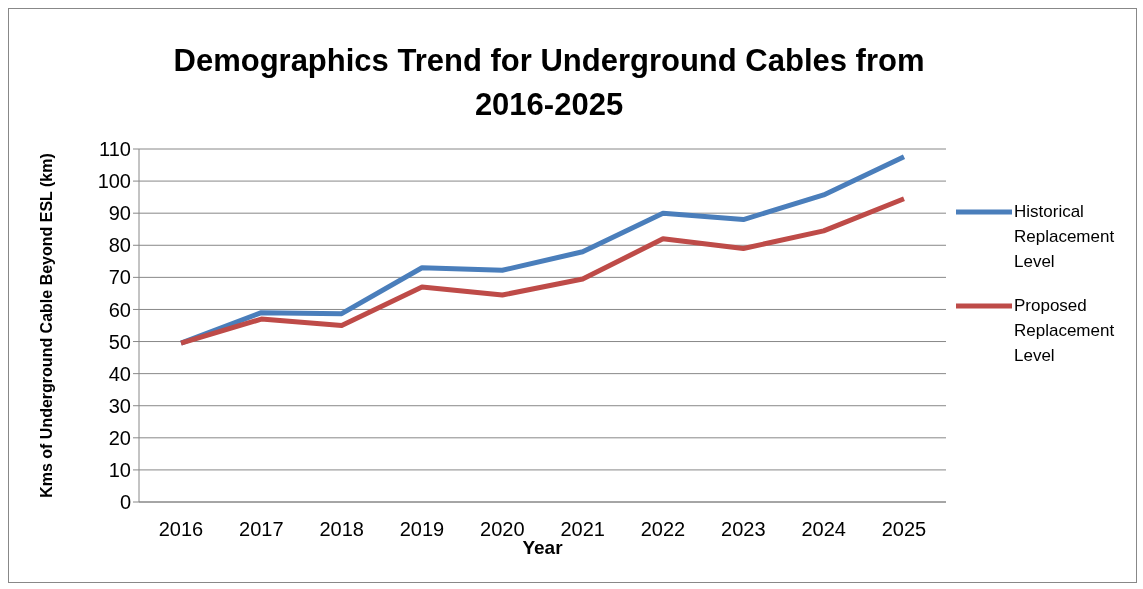 Image resolution: width=1143 pixels, height=589 pixels. Describe the element at coordinates (1064, 330) in the screenshot. I see `legend-label: Proposed Replacement Level` at that location.